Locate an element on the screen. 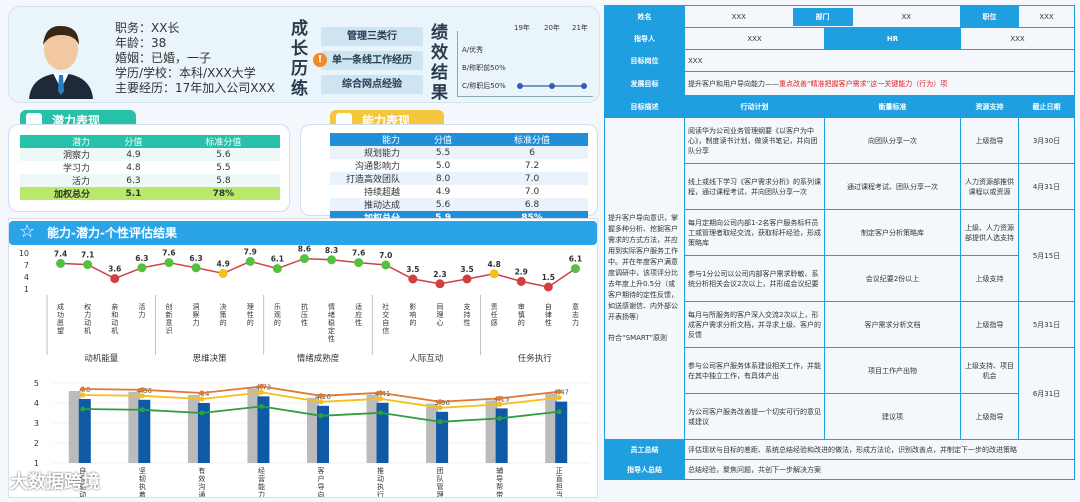 This screenshot has height=502, width=1080. dimension-label: 社 is located at coordinates (385, 306).